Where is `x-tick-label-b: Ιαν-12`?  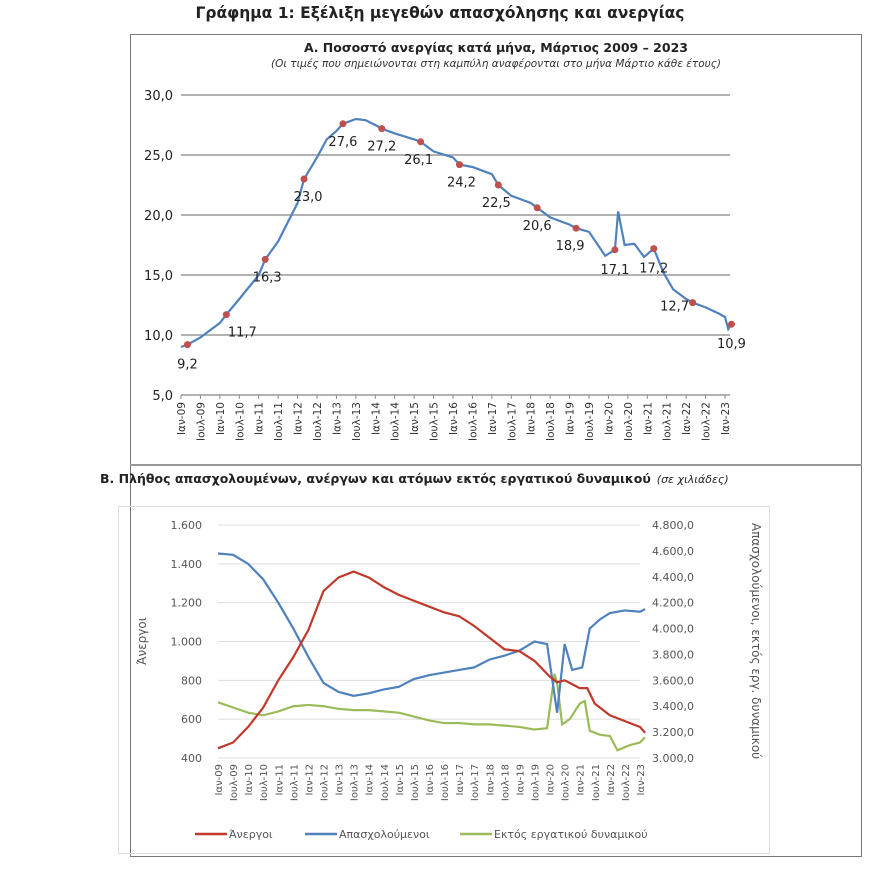 x-tick-label-b: Ιαν-12 is located at coordinates (309, 779).